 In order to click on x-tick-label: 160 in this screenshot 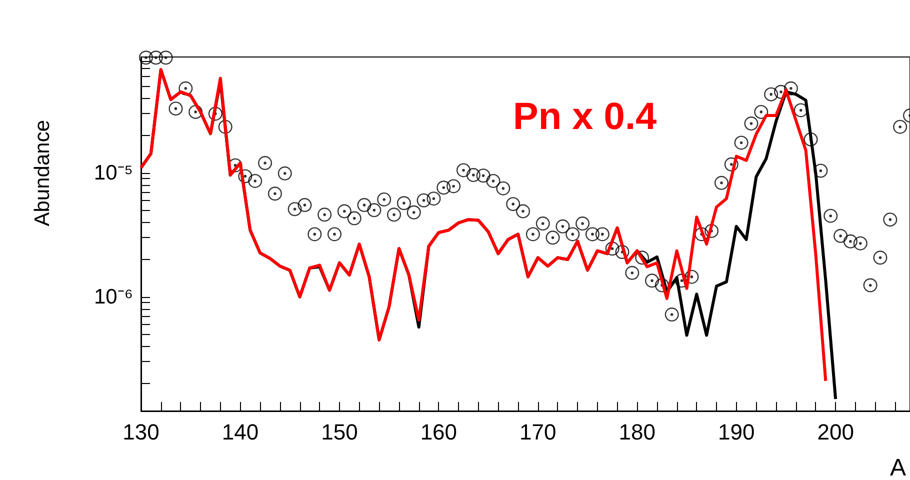, I will do `click(439, 432)`.